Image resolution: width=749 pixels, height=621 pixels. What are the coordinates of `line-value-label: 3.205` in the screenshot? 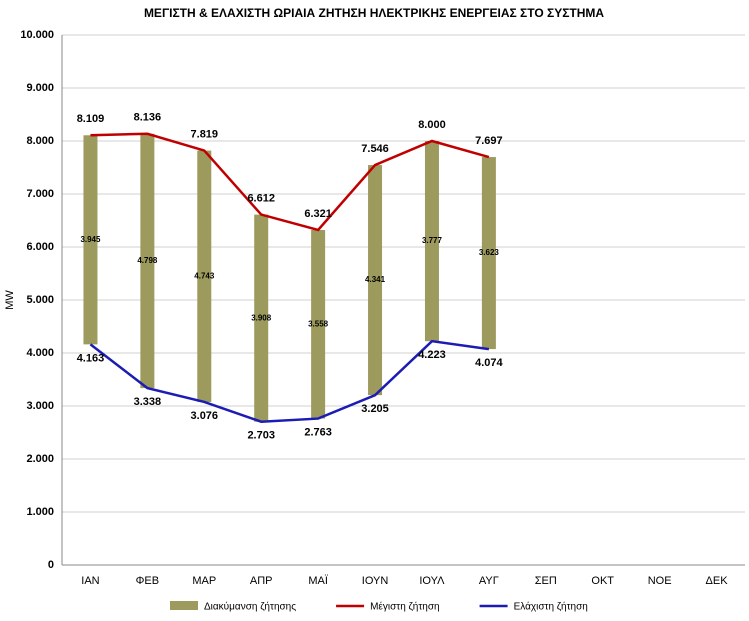 It's located at (375, 409).